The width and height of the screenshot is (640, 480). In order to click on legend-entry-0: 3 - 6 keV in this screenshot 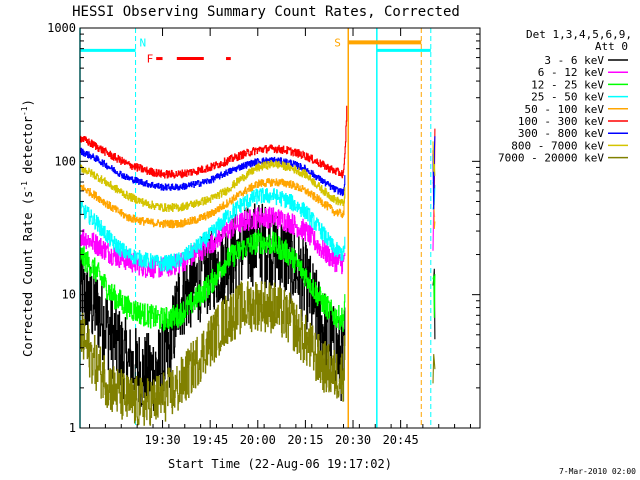, I will do `click(574, 60)`.